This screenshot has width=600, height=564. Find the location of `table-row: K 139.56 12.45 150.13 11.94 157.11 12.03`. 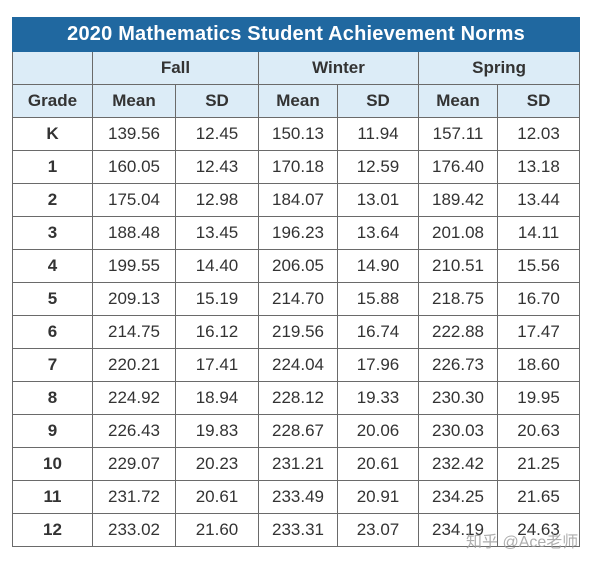

table-row: K 139.56 12.45 150.13 11.94 157.11 12.03 is located at coordinates (296, 134).